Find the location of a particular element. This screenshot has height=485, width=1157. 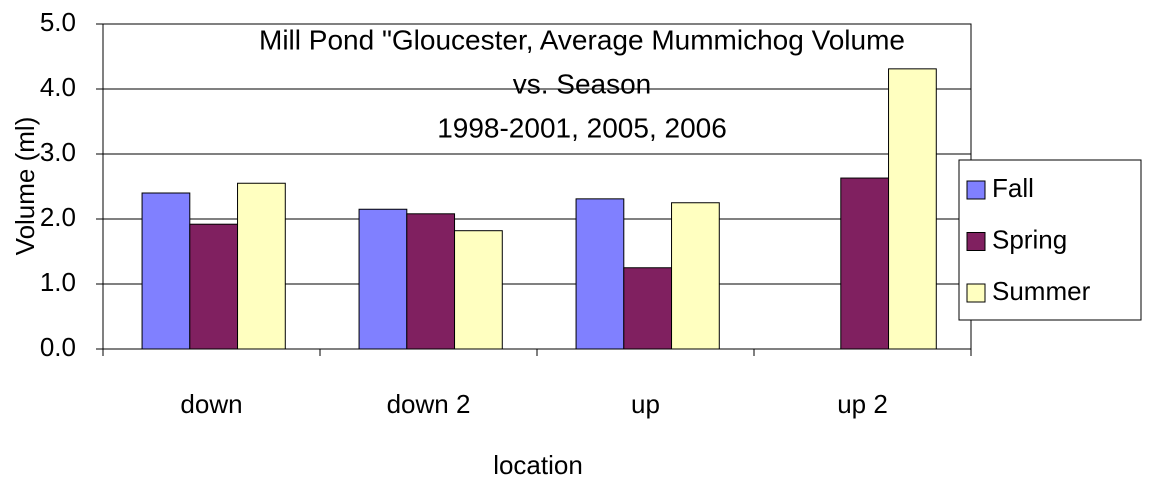

legend-box is located at coordinates (1050, 240).